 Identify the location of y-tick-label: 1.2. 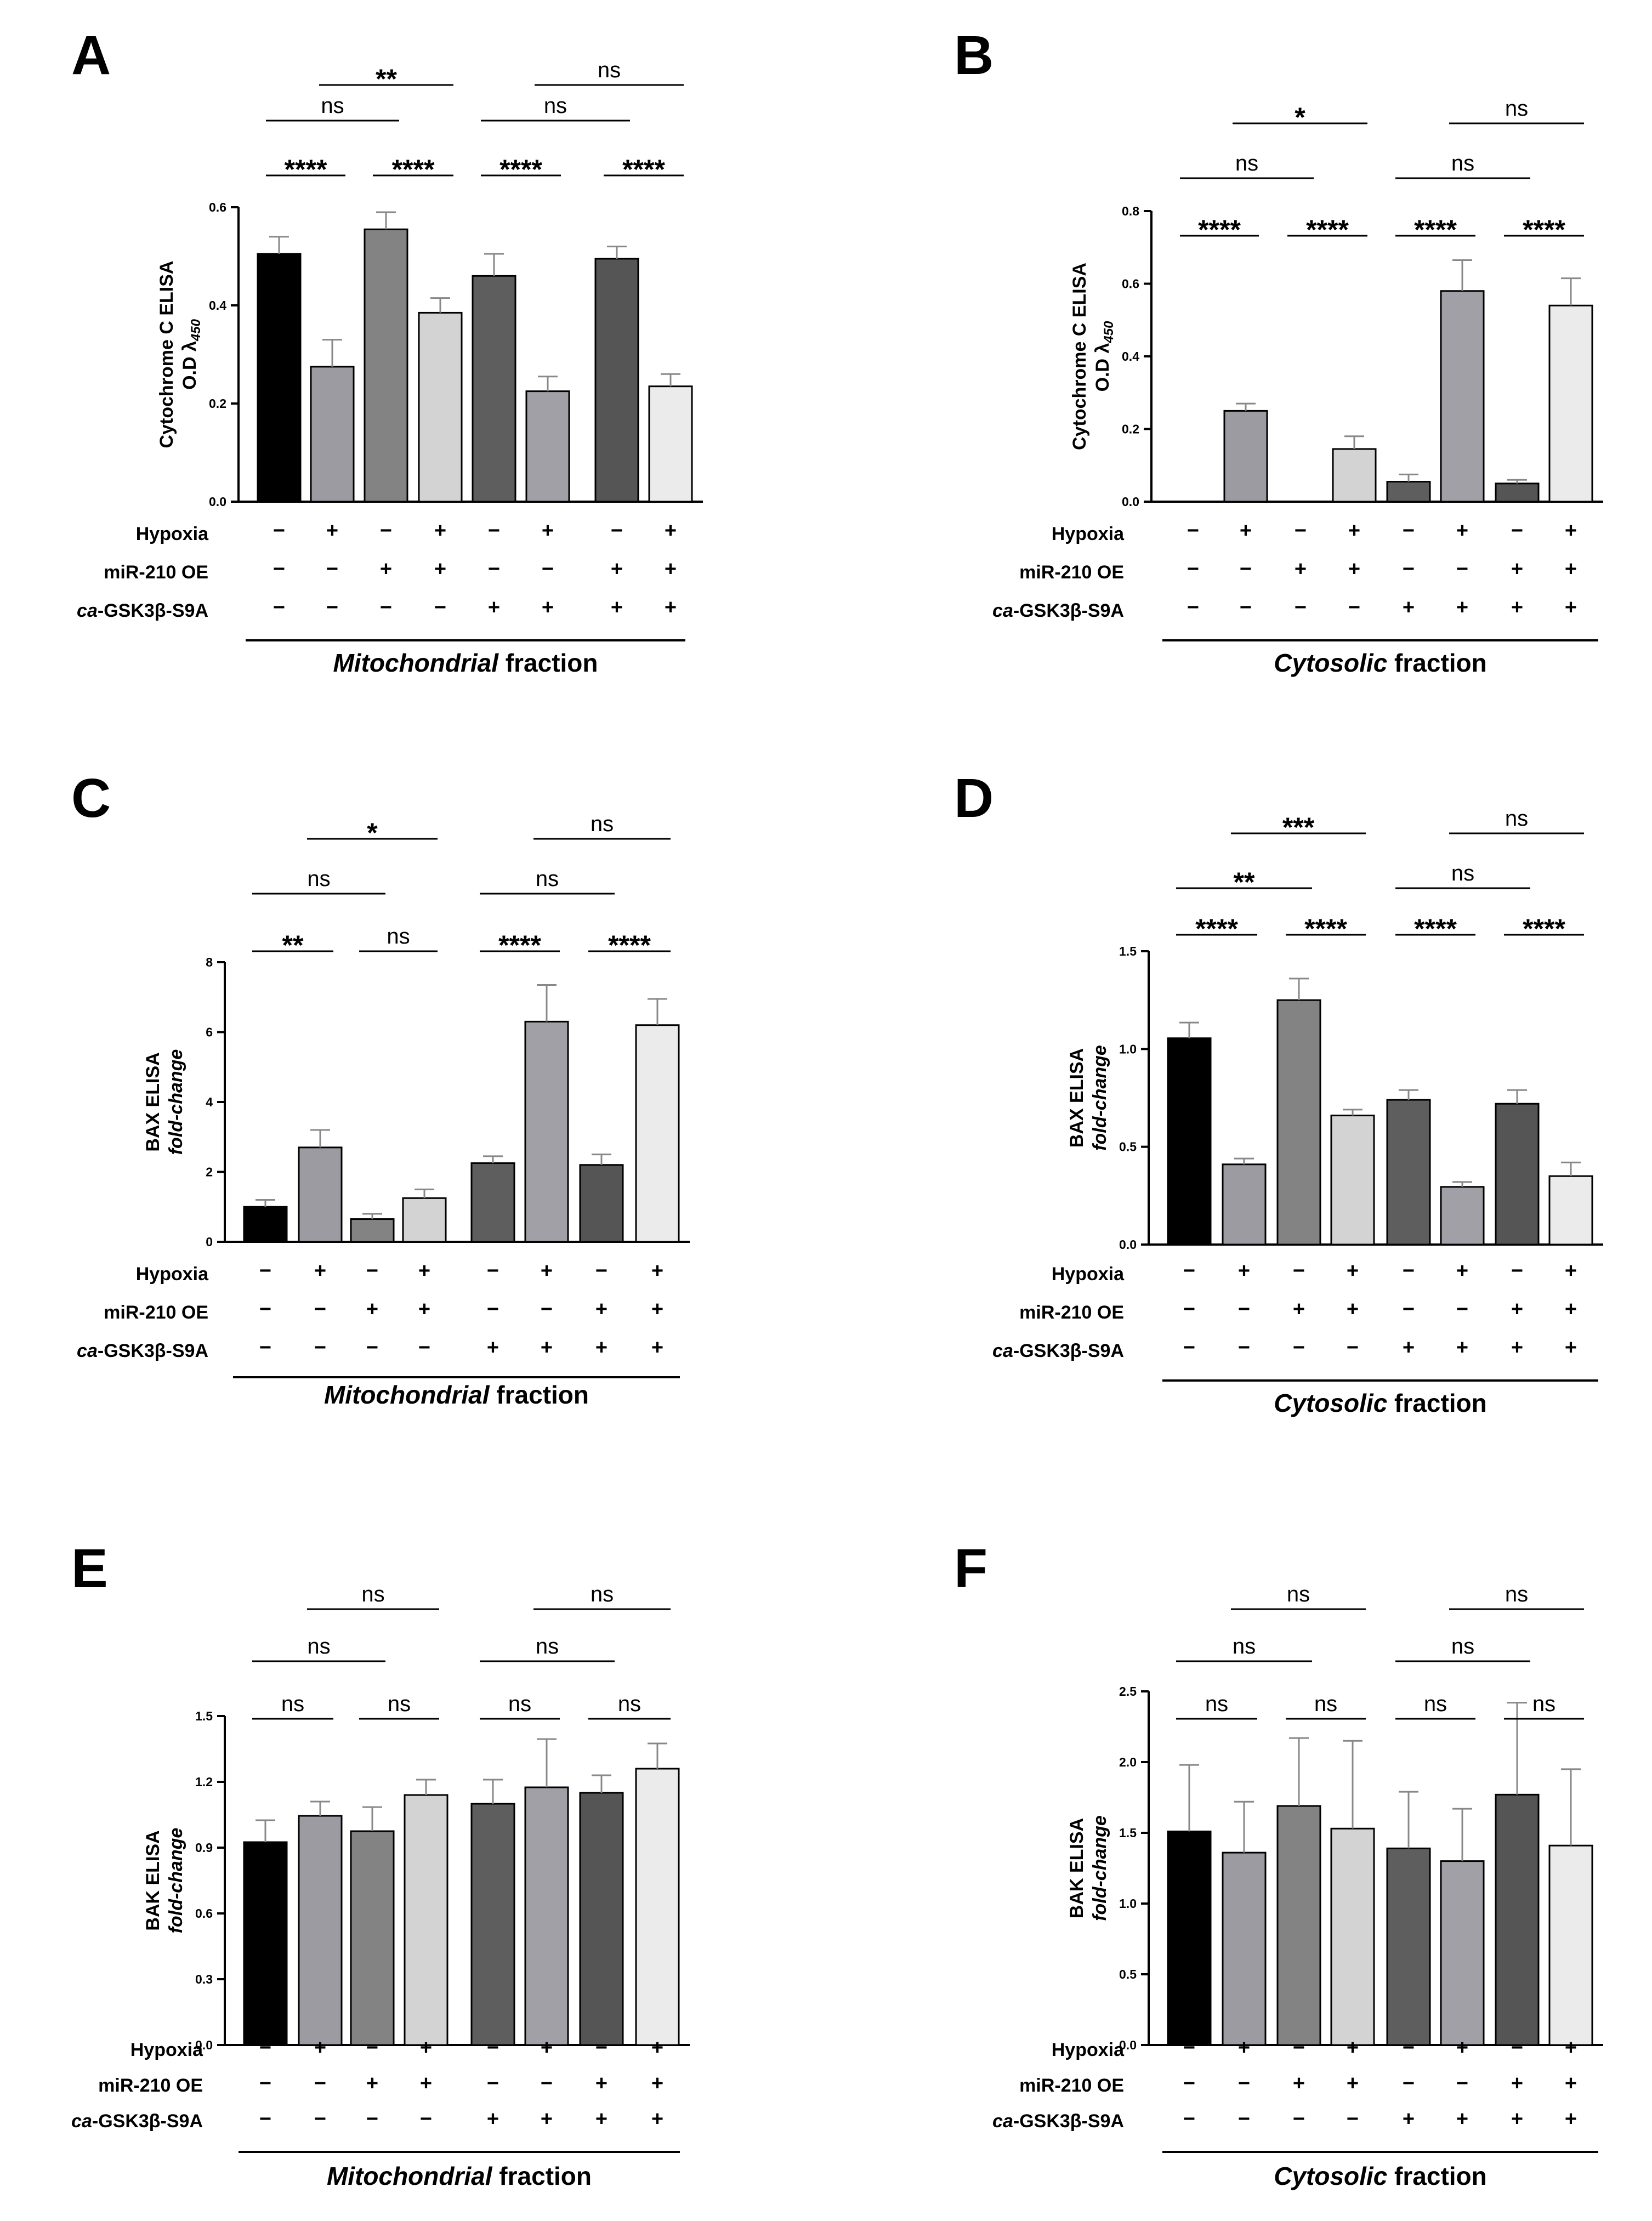
(204, 1782).